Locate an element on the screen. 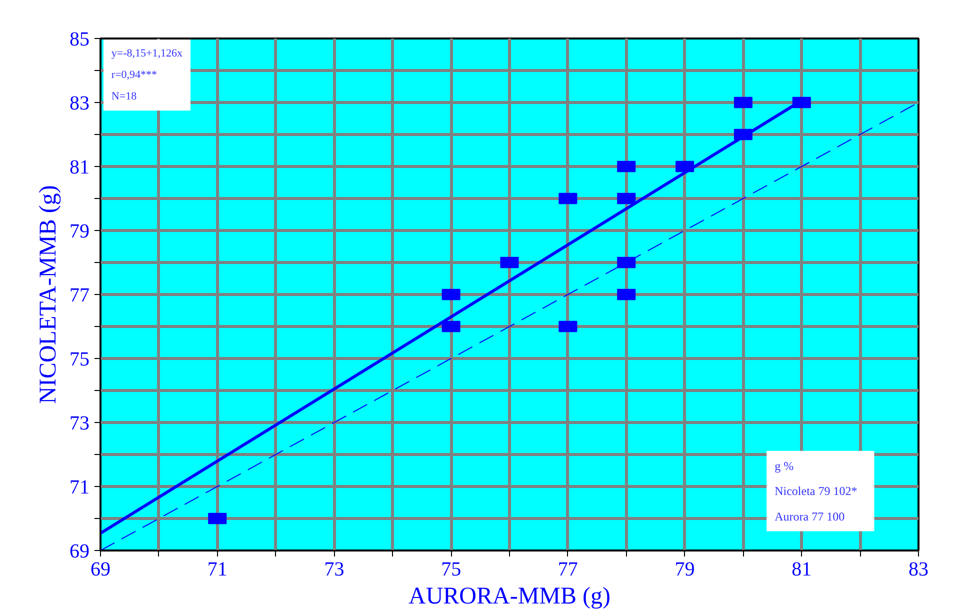  x-tick-label: 79 is located at coordinates (684, 569).